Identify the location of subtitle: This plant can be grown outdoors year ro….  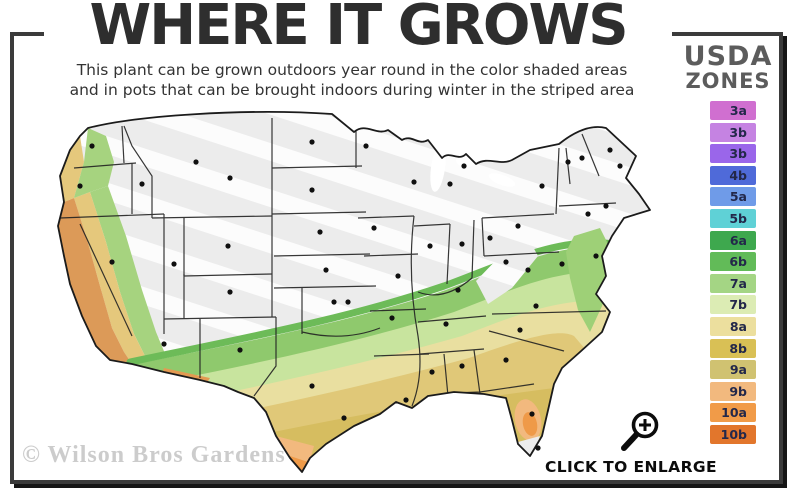
(352, 80).